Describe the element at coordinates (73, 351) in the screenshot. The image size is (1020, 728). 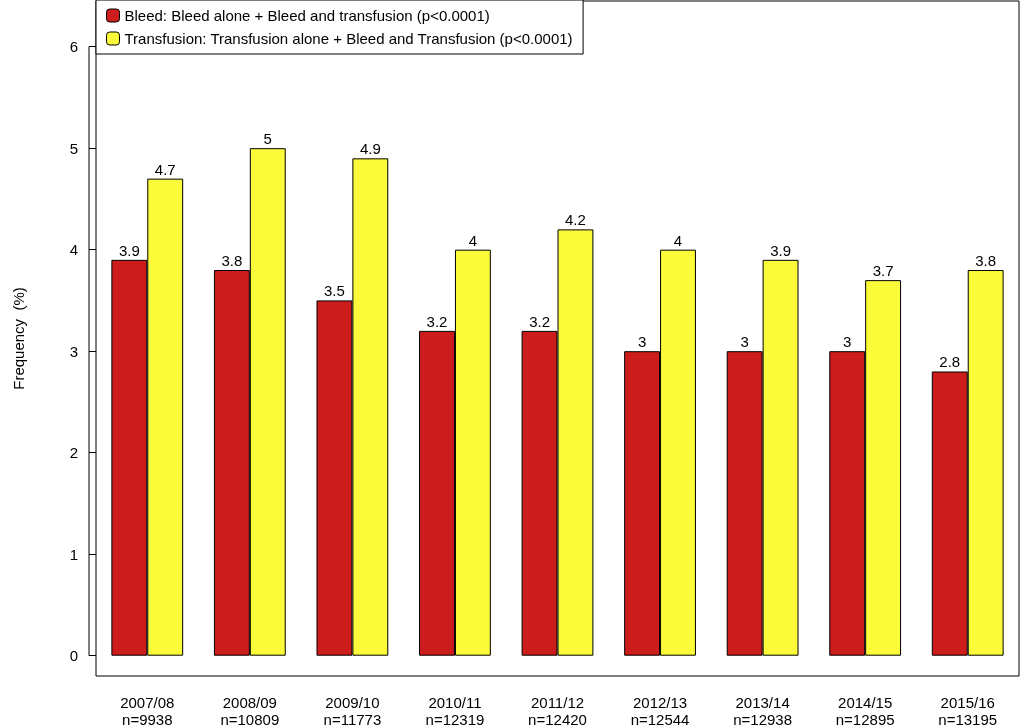
I see `y-tick-label: 3` at that location.